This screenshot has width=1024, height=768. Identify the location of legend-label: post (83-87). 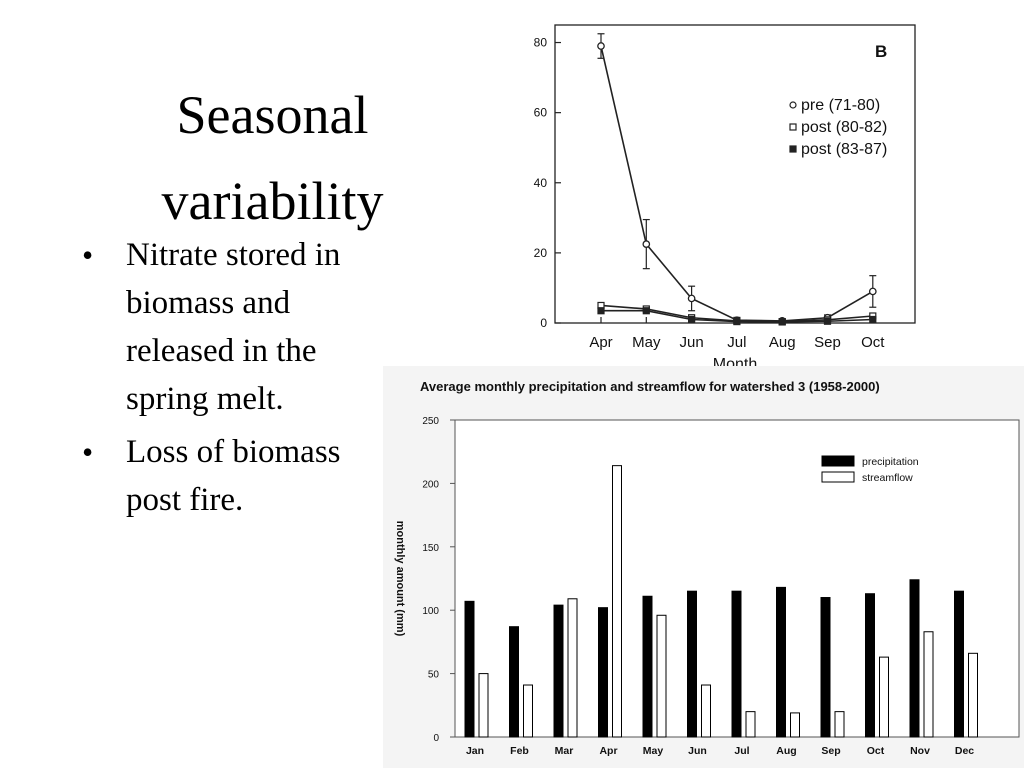
(844, 149).